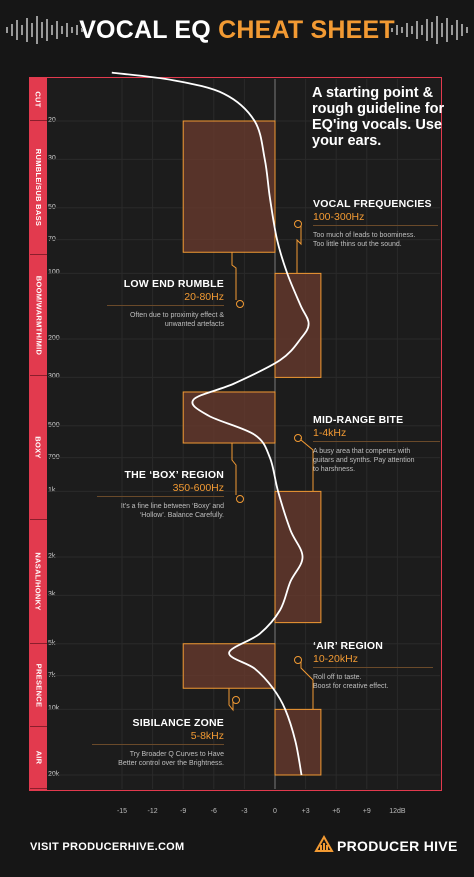 The width and height of the screenshot is (474, 877). I want to click on waveform-right-icon, so click(429, 30).